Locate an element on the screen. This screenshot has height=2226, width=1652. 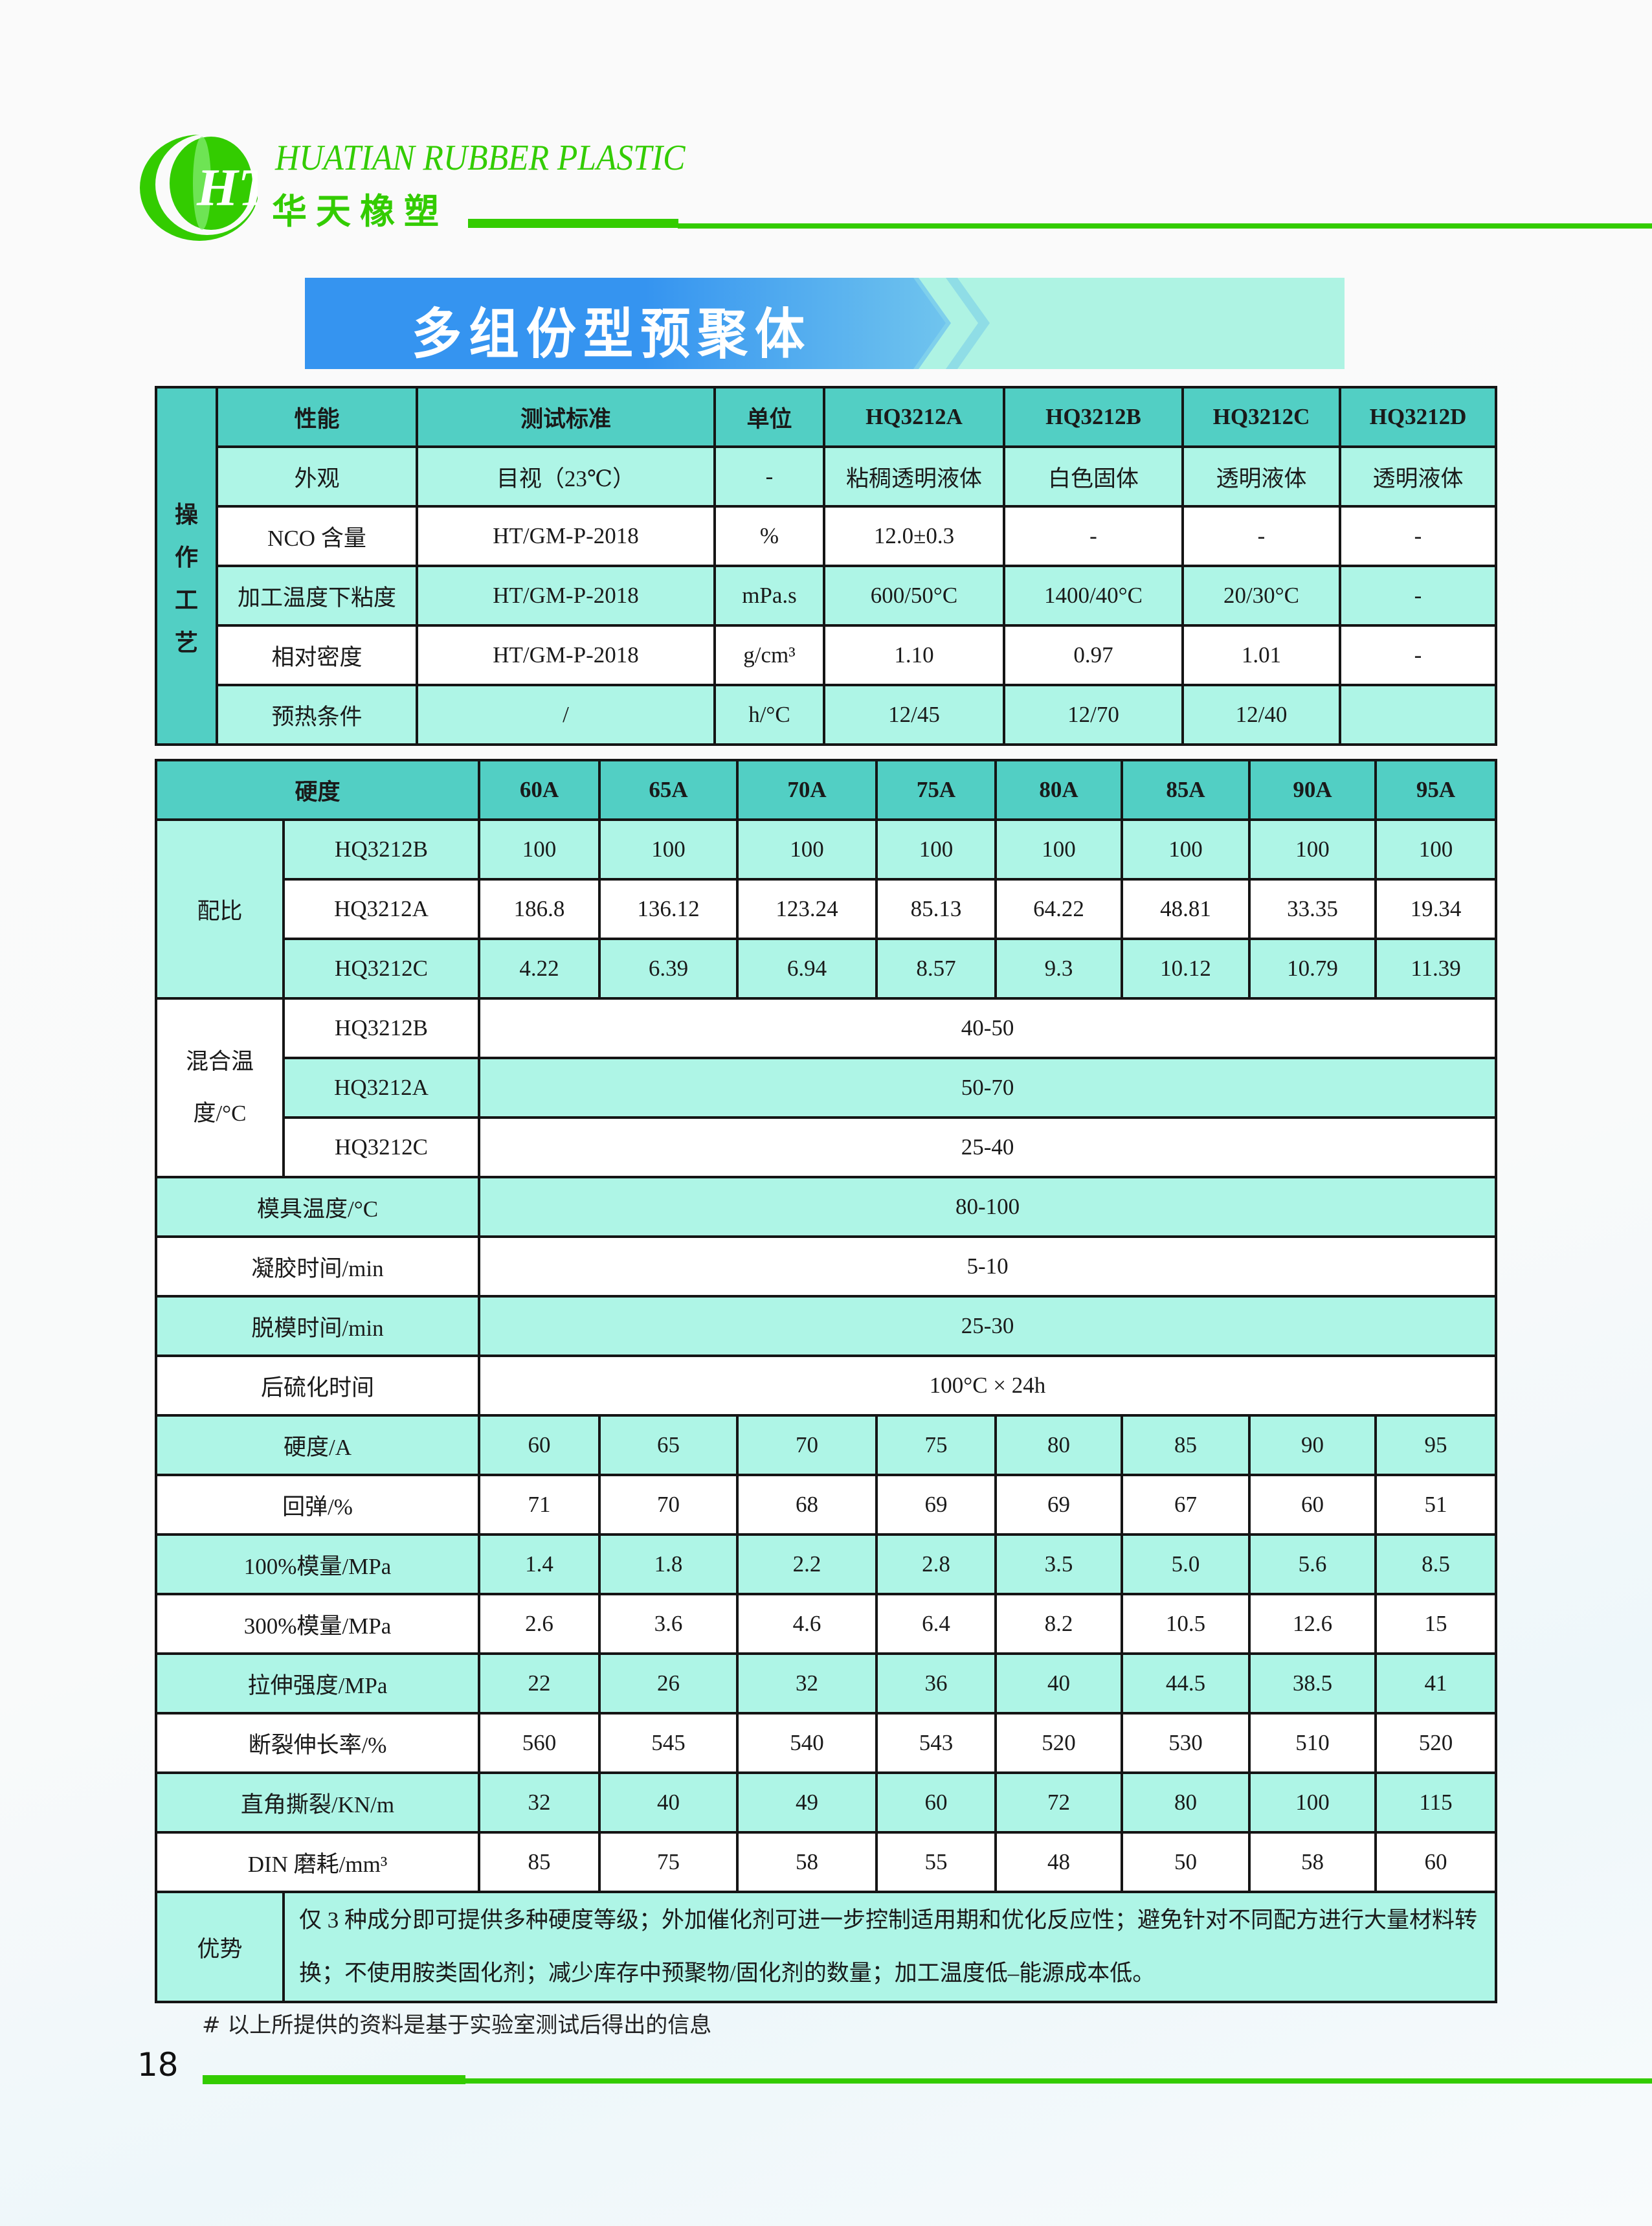
property-value: 2.8 is located at coordinates (936, 1564).